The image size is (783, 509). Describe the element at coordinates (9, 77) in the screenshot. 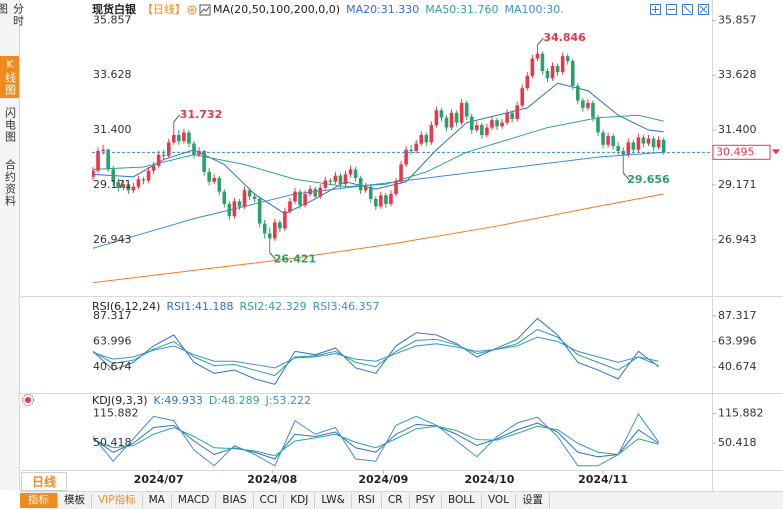

I see `sidebar-tab: K线图` at that location.